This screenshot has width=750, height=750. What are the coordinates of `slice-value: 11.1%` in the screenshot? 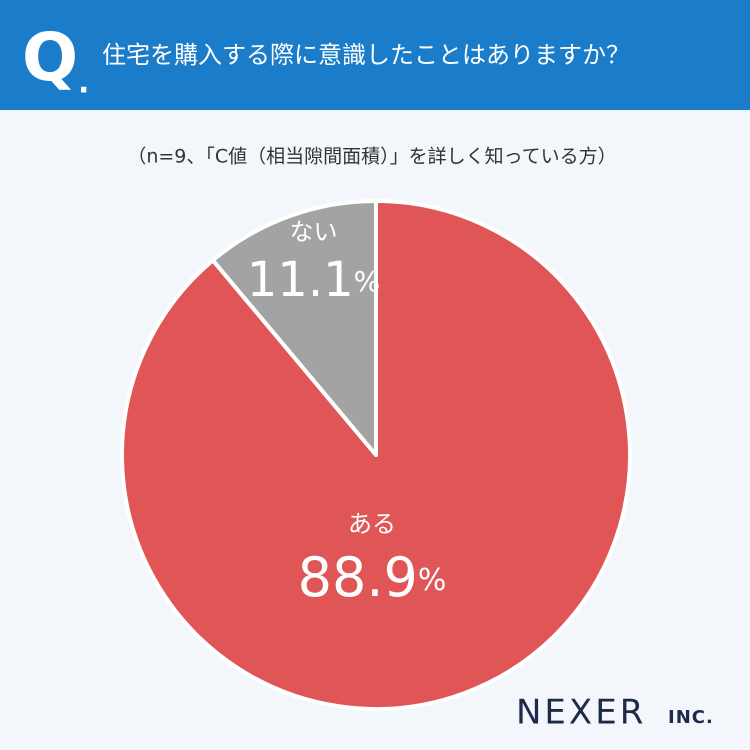 It's located at (313, 280).